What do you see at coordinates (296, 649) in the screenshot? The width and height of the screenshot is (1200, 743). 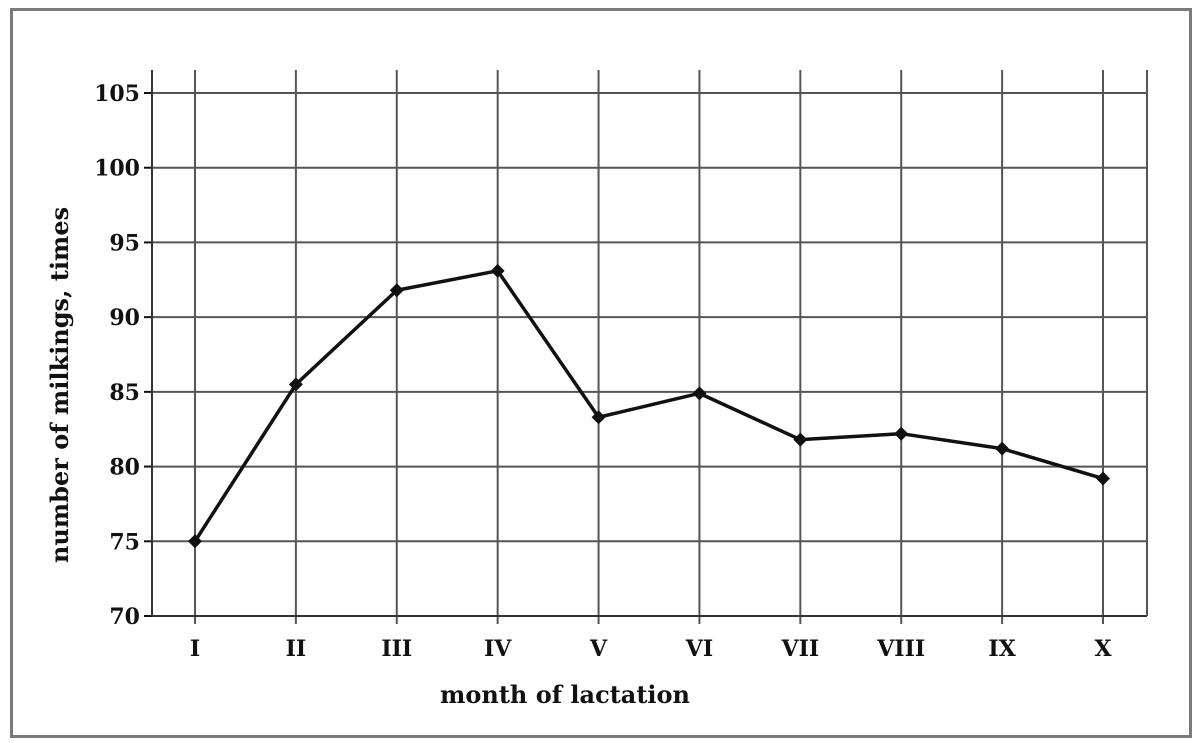 I see `x-tick-label: II` at bounding box center [296, 649].